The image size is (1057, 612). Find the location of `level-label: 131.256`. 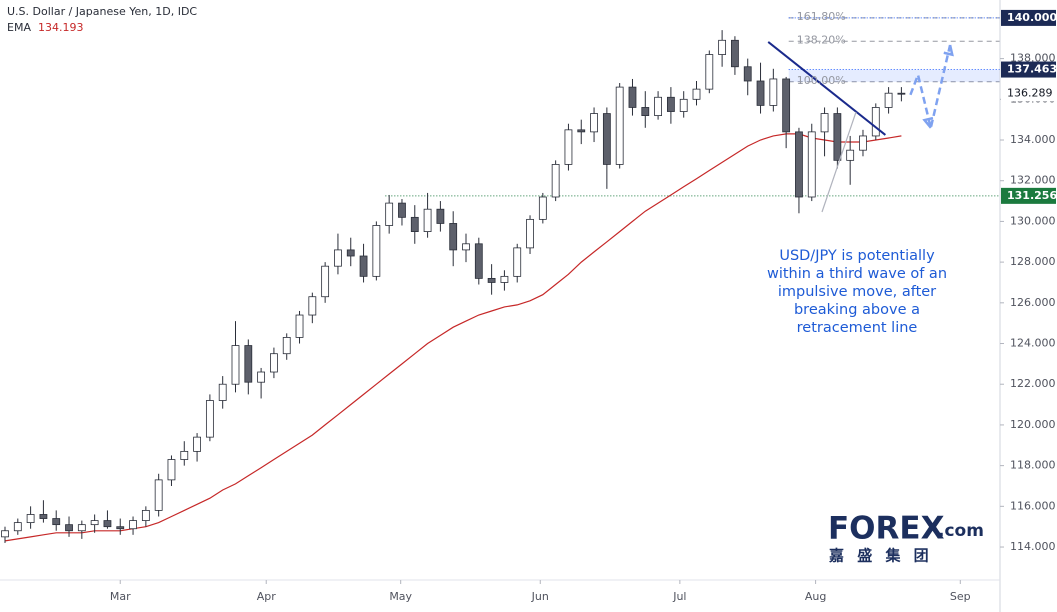

level-label: 131.256 is located at coordinates (1032, 195).